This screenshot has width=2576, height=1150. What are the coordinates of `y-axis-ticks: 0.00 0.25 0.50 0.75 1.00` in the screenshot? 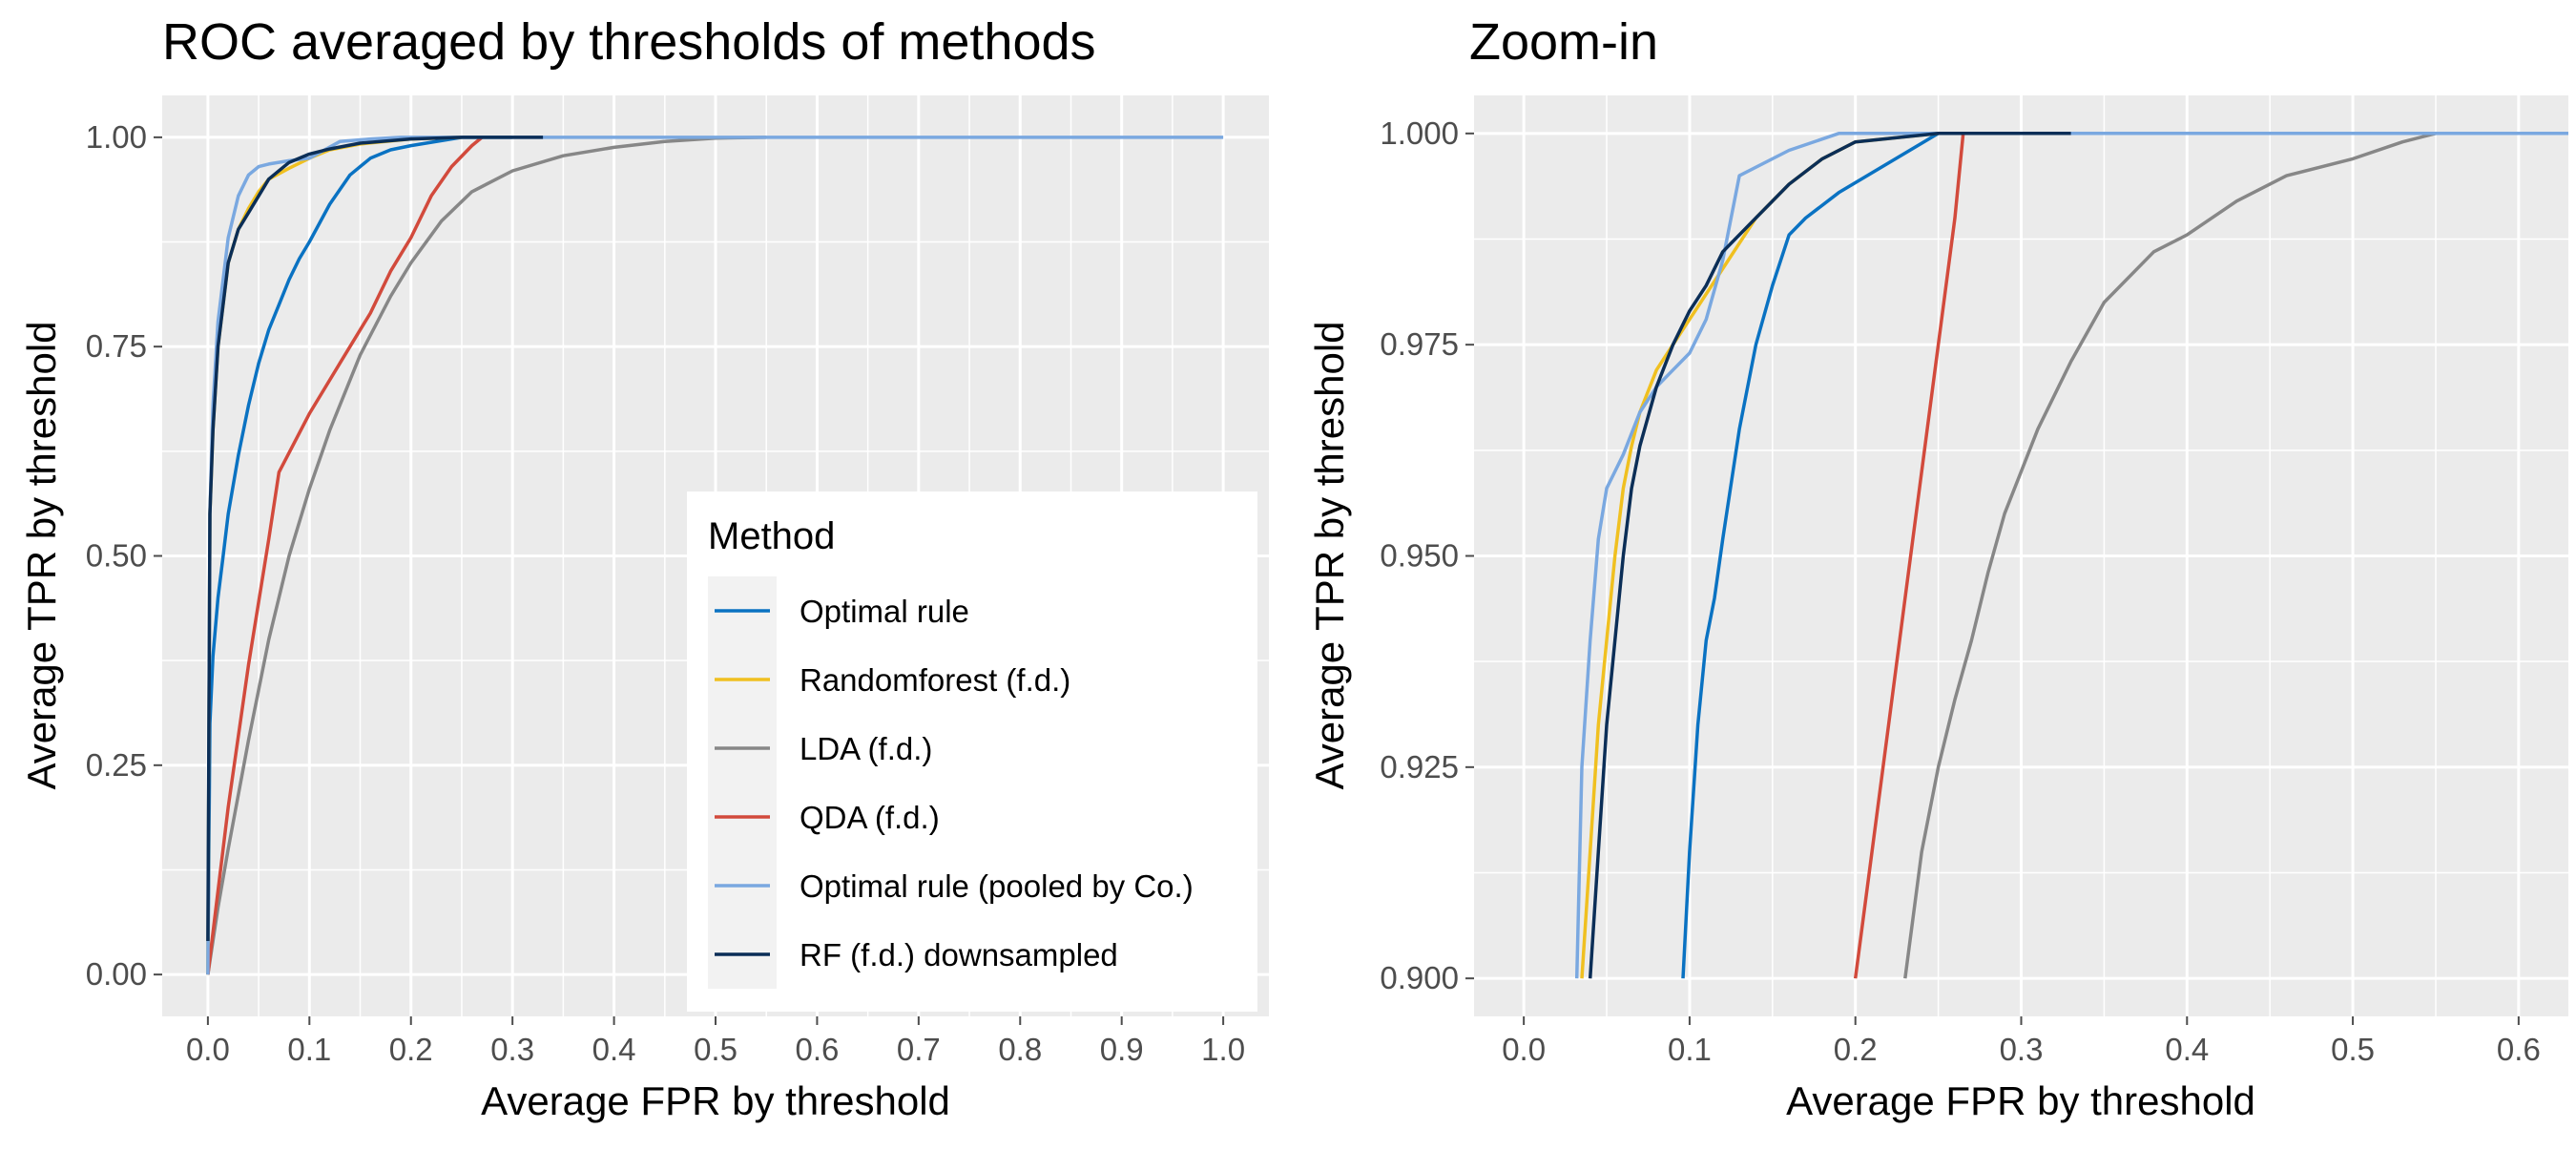 It's located at (124, 555).